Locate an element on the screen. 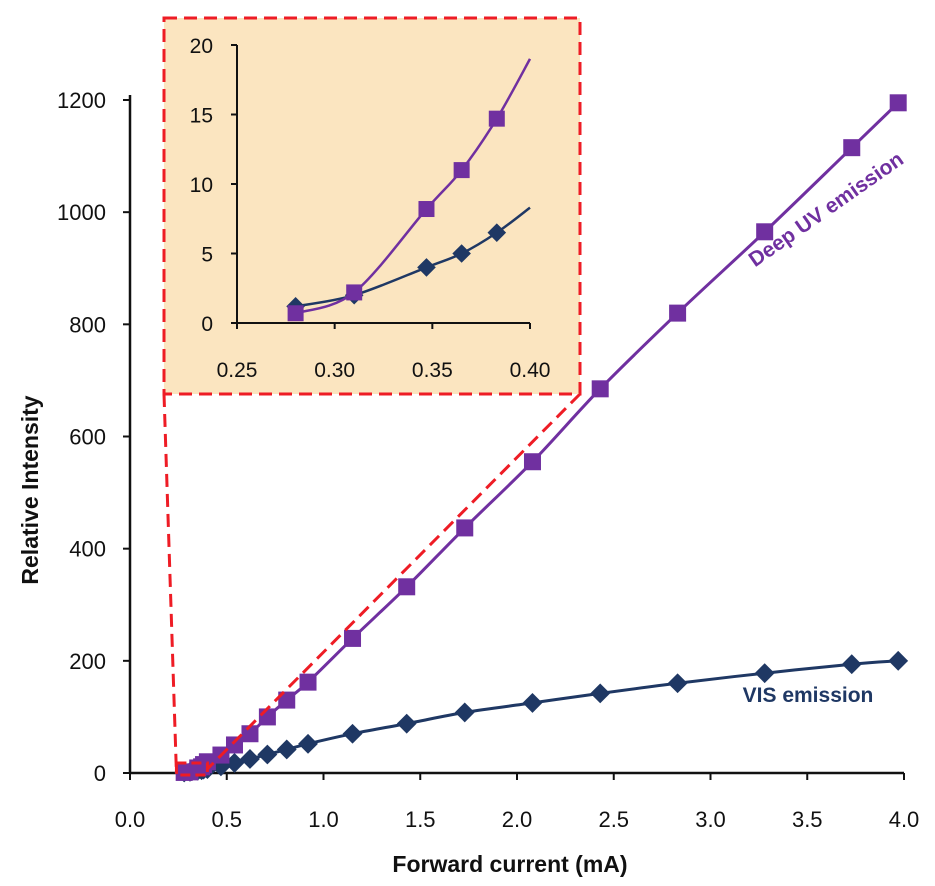 This screenshot has height=886, width=935. zoom-line-left is located at coordinates (170, 583).